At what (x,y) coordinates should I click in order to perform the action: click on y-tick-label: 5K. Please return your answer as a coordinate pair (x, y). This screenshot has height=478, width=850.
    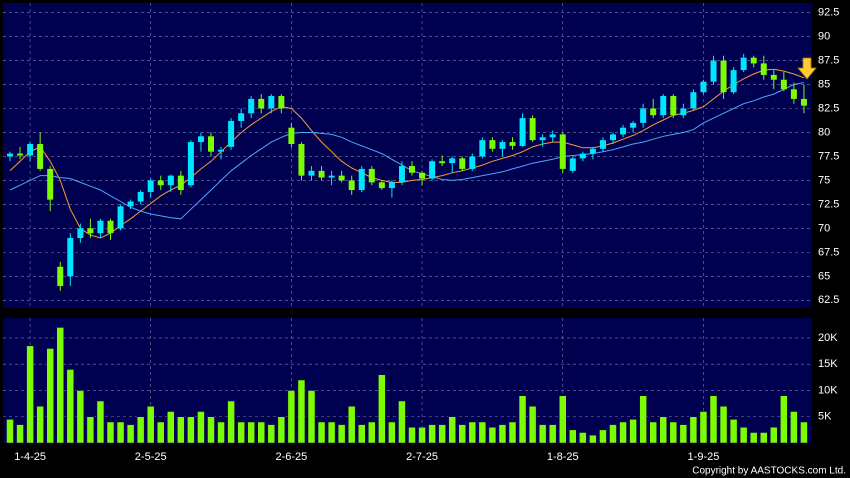
    Looking at the image, I should click on (825, 417).